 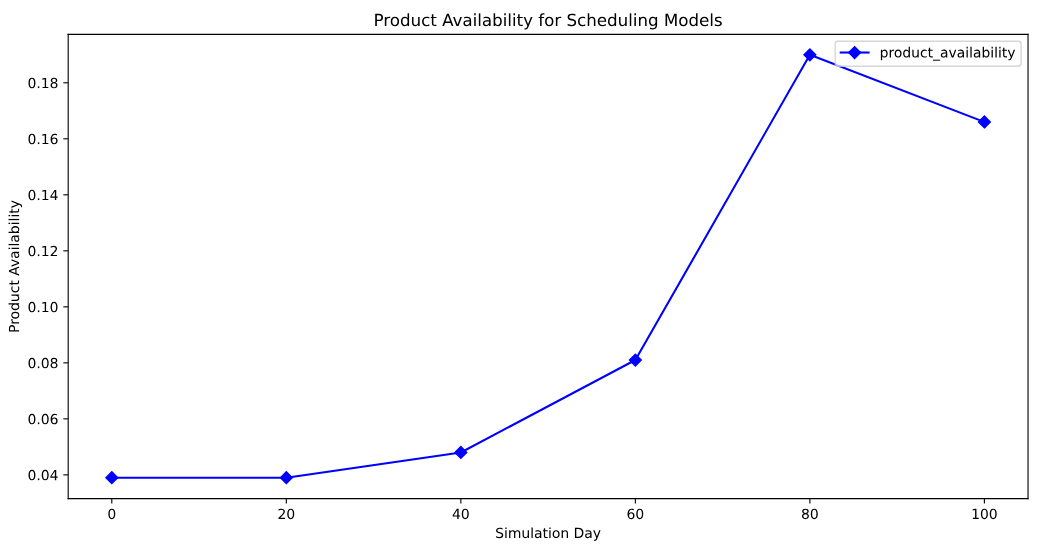 I want to click on legend-label: product_availability, so click(x=948, y=53).